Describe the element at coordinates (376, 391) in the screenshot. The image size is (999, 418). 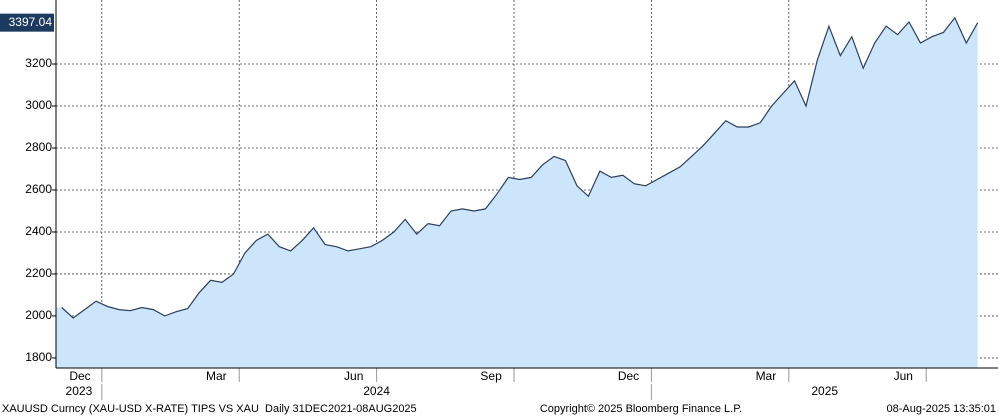
I see `year-label: 2024` at that location.